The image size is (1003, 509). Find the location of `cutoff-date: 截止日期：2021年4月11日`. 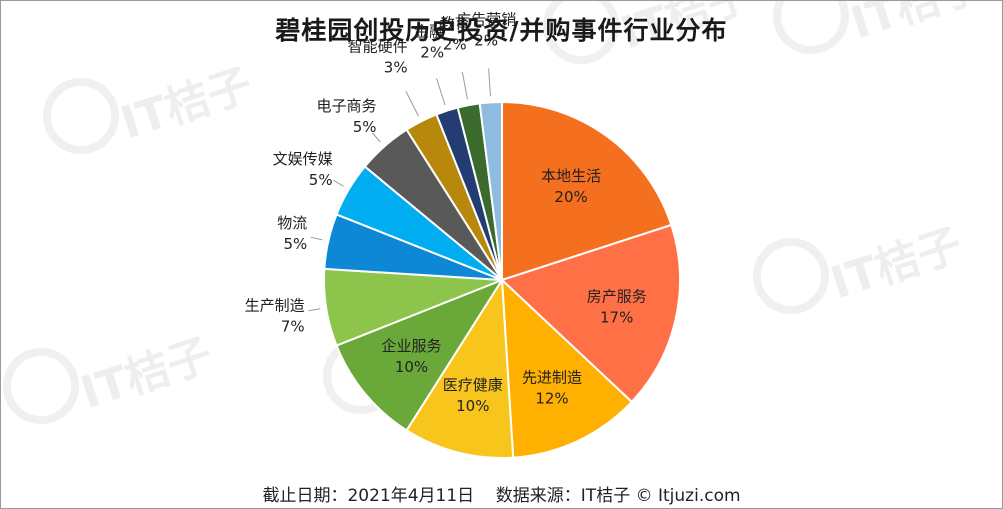

cutoff-date: 截止日期：2021年4月11日 is located at coordinates (368, 496).